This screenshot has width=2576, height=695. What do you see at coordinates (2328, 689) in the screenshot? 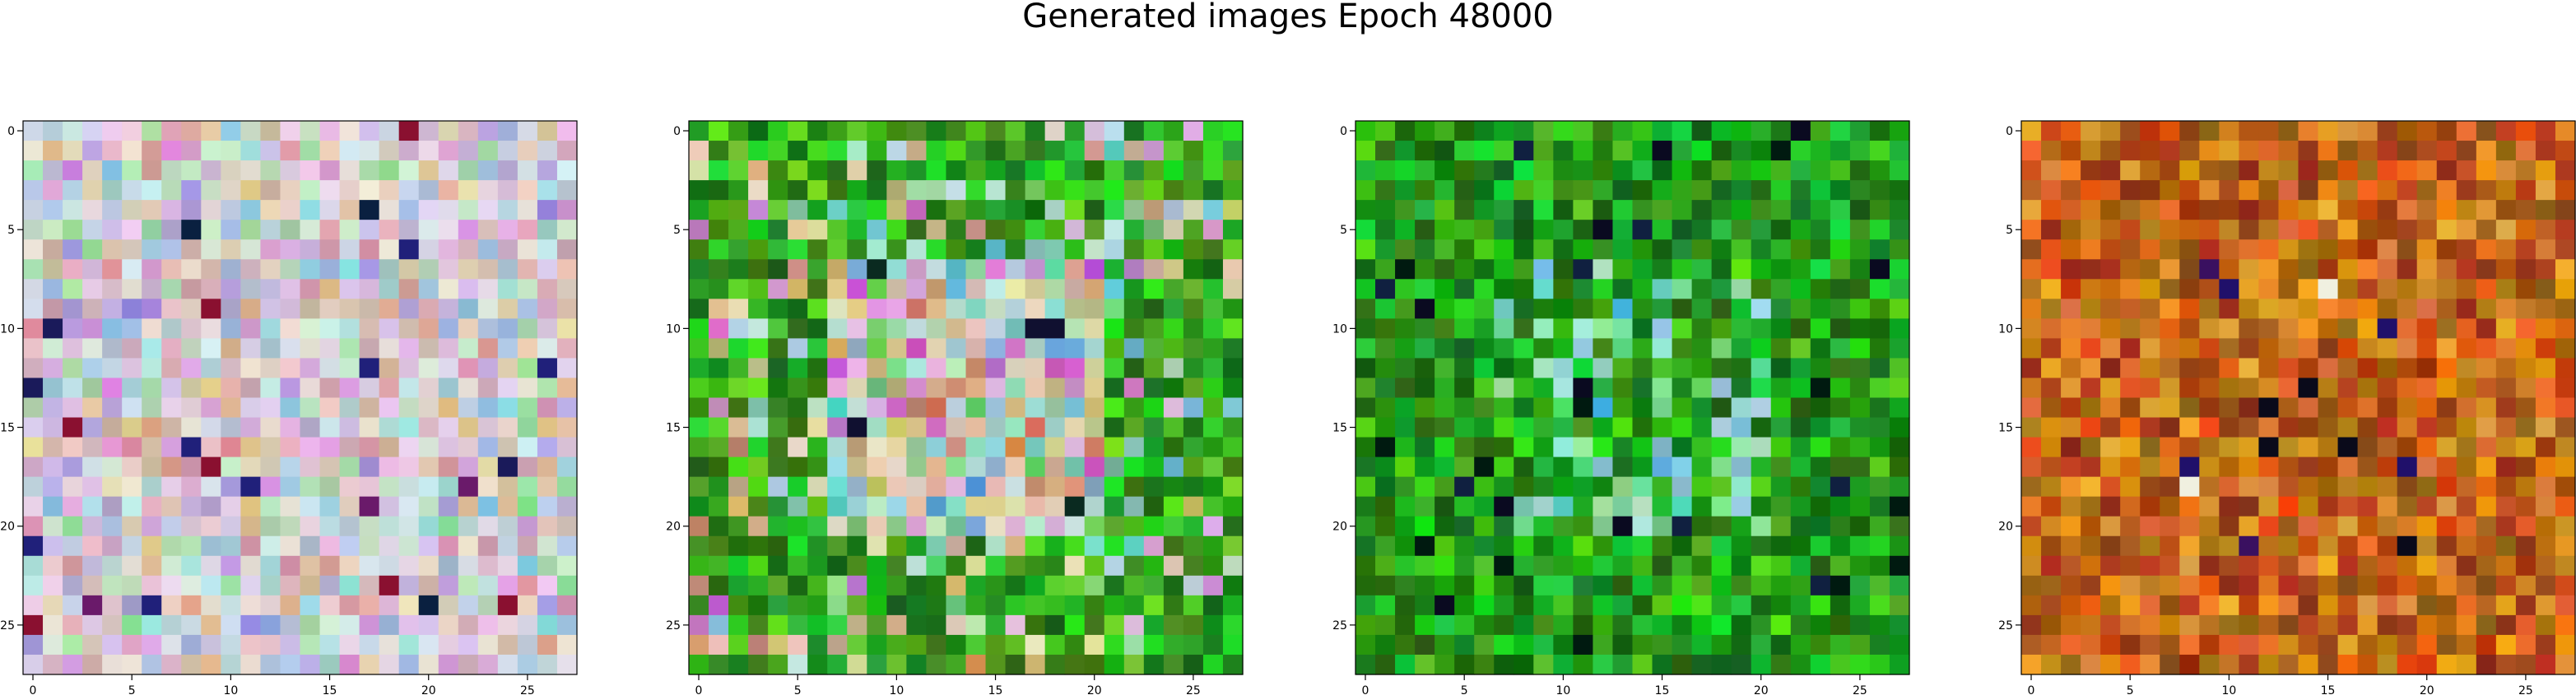
I see `x-tick-label: 15` at bounding box center [2328, 689].